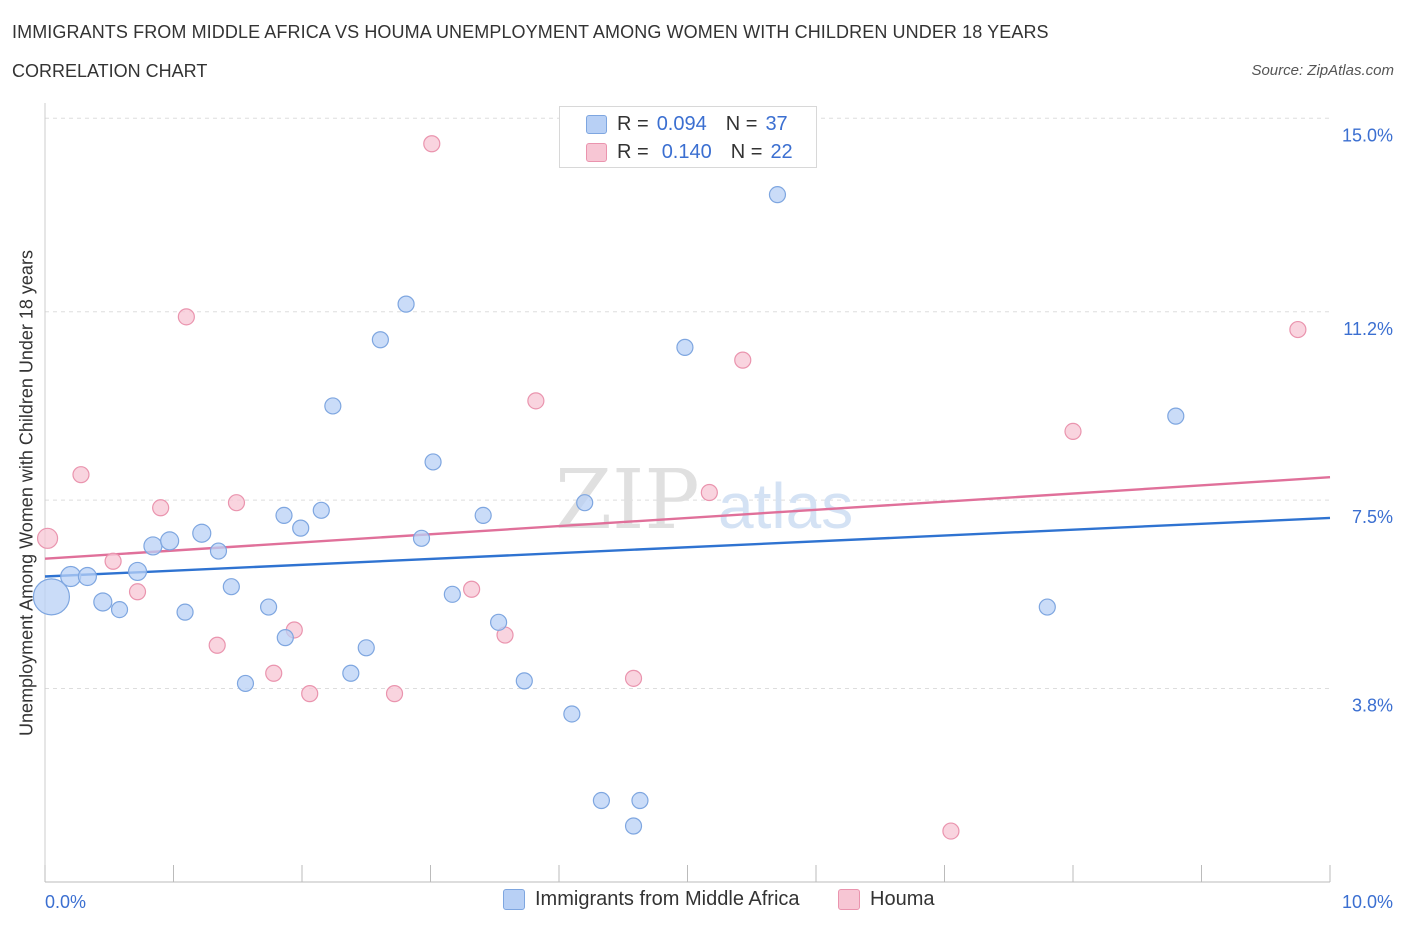 This screenshot has width=1406, height=930. Describe the element at coordinates (514, 899) in the screenshot. I see `bottom-legend-swatch-blue` at that location.